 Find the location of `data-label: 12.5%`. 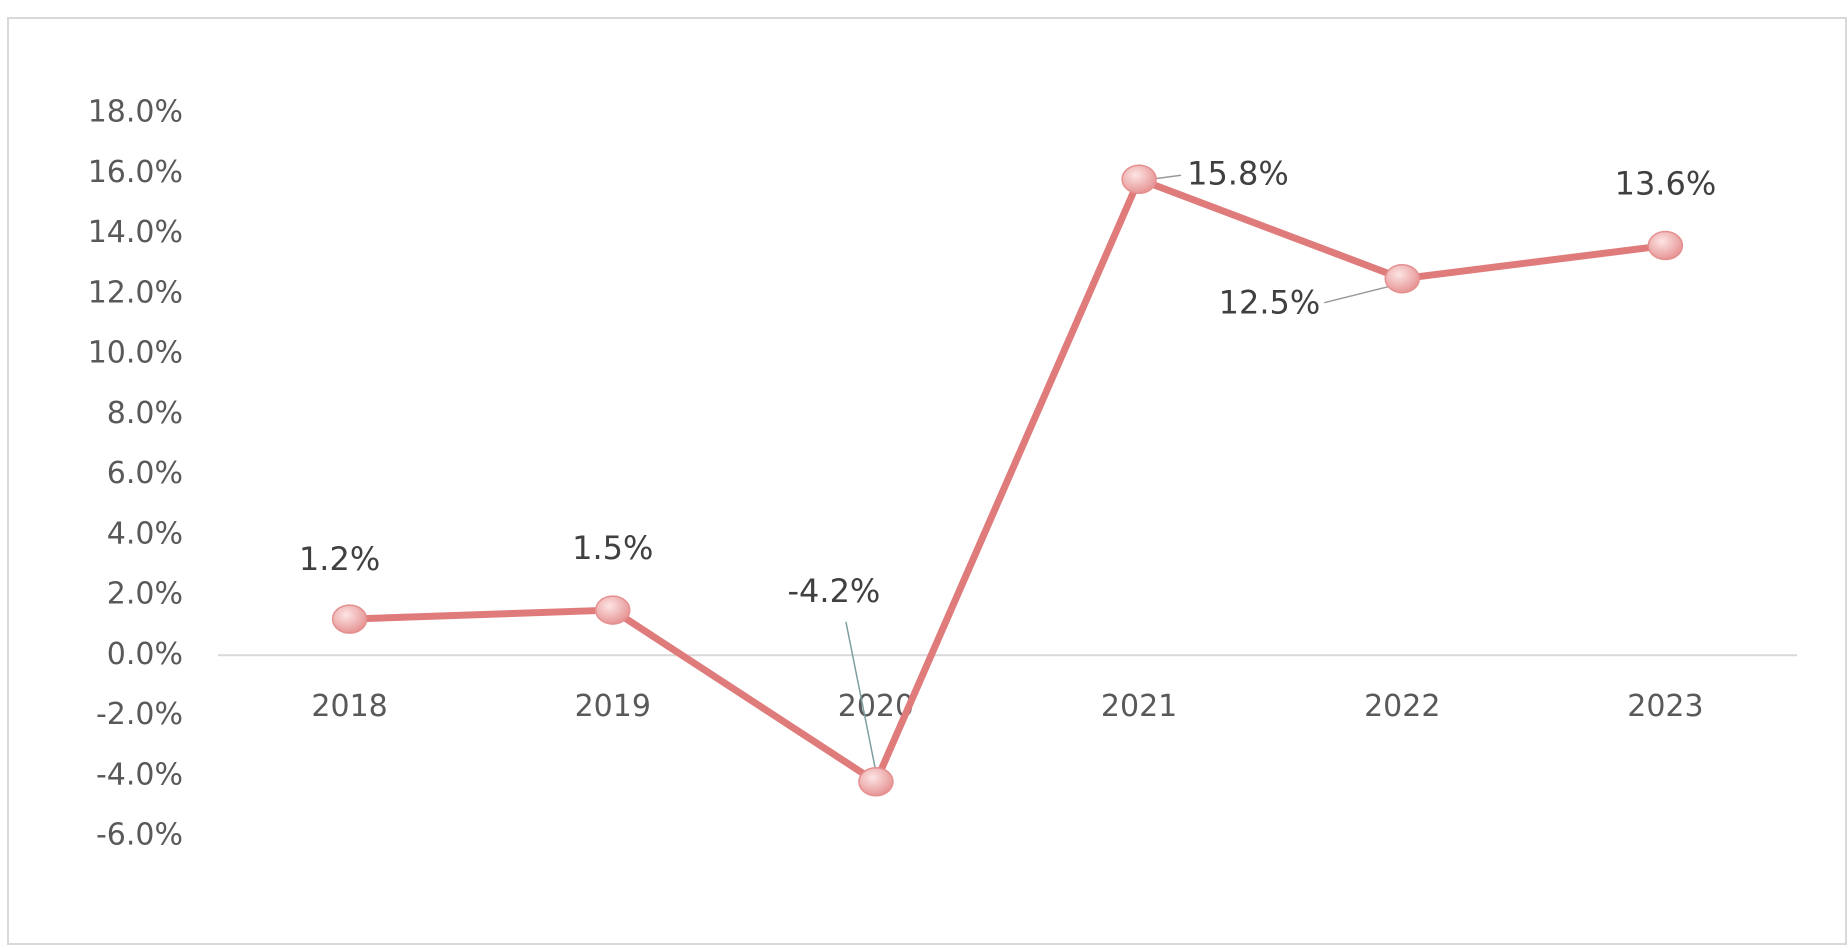

data-label: 12.5% is located at coordinates (1270, 303).